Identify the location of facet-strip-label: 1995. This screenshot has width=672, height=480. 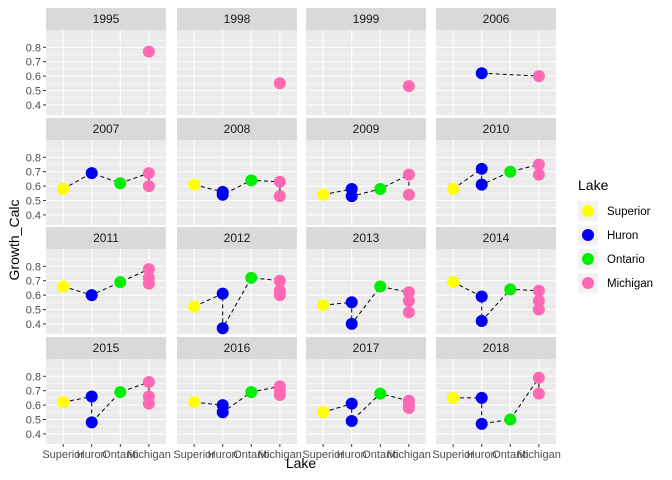
(106, 19).